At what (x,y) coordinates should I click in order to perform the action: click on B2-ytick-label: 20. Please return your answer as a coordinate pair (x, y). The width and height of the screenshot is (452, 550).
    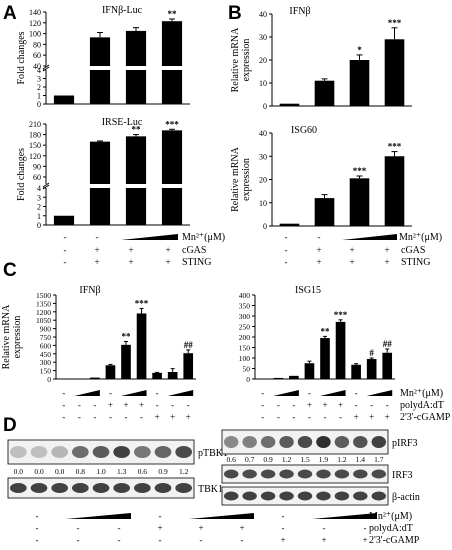
    Looking at the image, I should click on (263, 180).